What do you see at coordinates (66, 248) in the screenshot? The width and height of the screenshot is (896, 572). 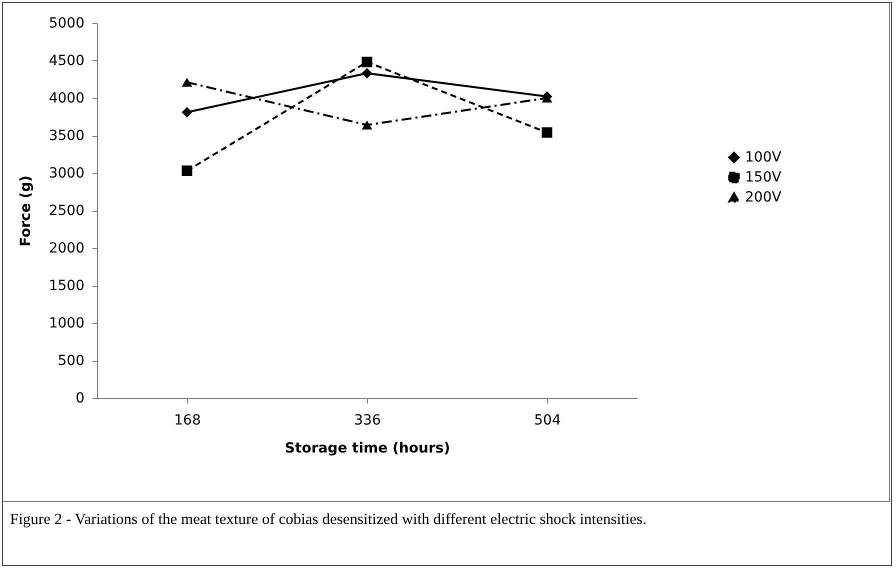 I see `y-tick-label: 2000` at bounding box center [66, 248].